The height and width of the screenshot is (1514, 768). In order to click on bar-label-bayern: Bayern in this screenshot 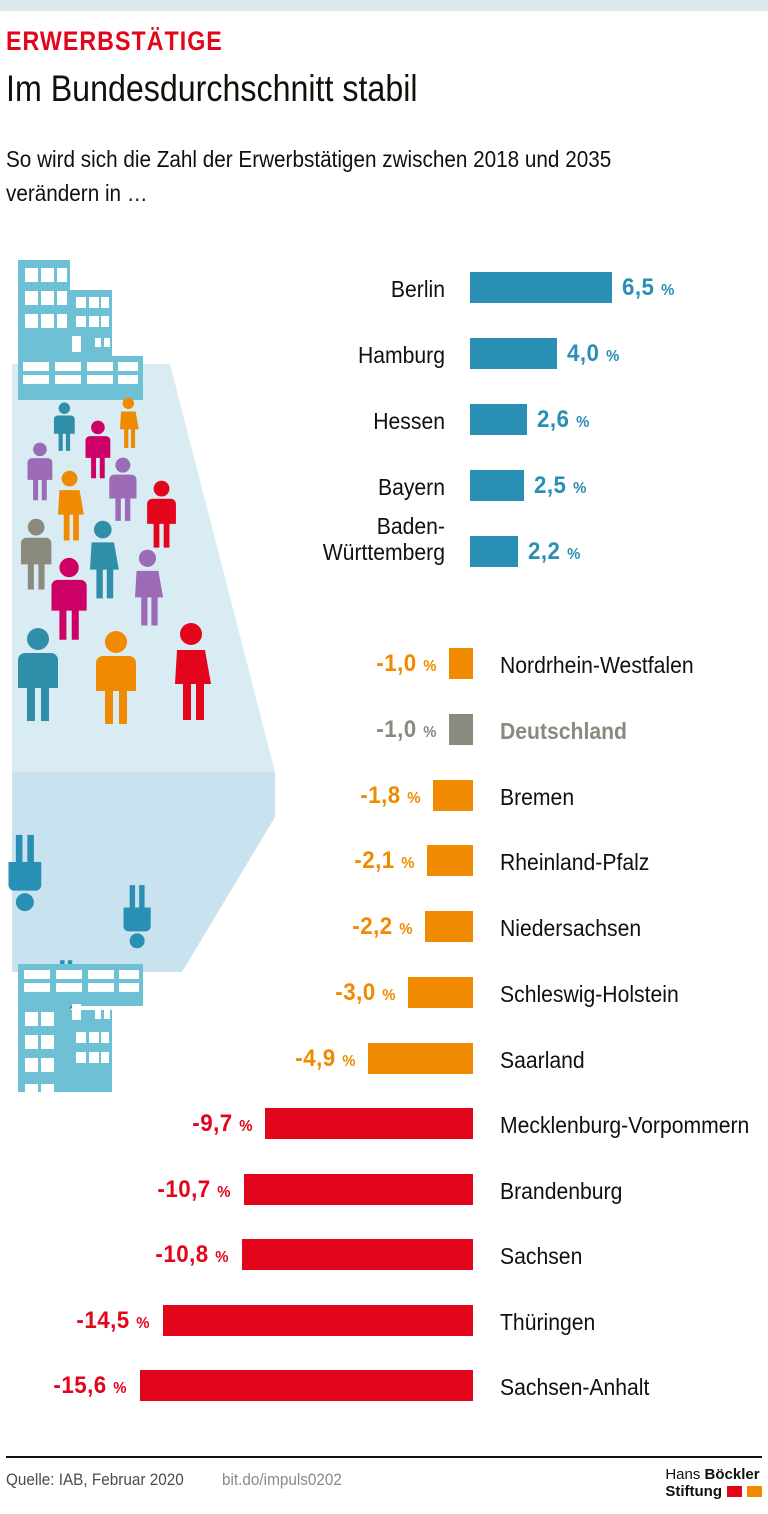, I will do `click(411, 487)`.